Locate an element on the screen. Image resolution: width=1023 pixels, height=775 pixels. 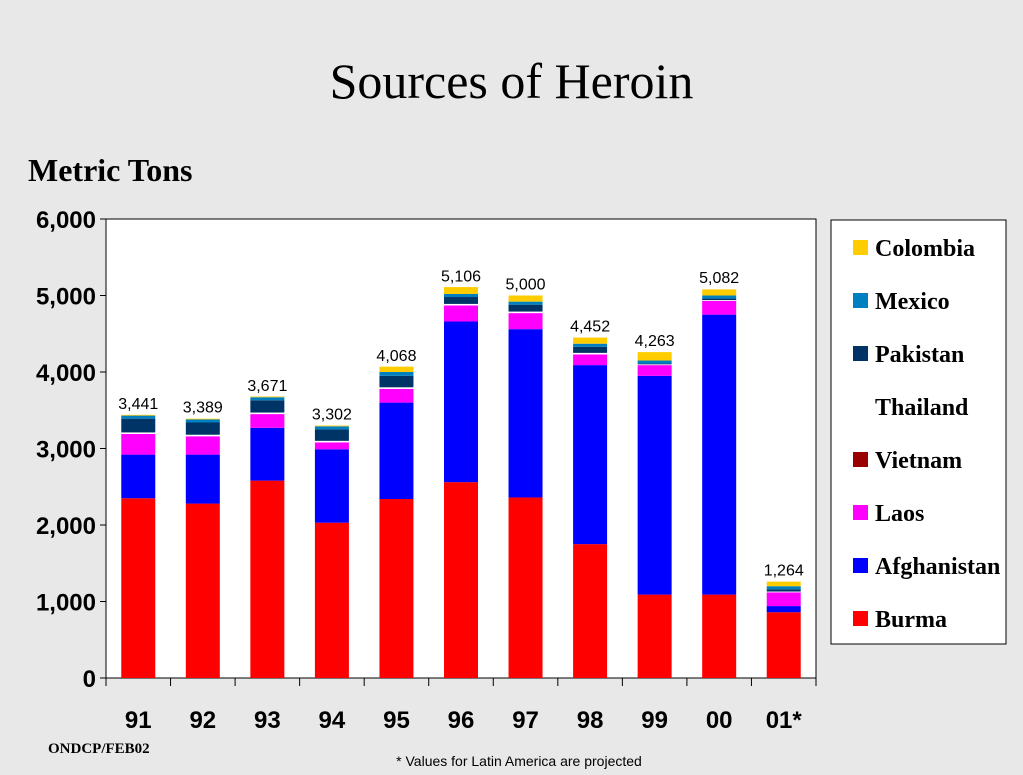
legend-swatch-thailand is located at coordinates (860, 406).